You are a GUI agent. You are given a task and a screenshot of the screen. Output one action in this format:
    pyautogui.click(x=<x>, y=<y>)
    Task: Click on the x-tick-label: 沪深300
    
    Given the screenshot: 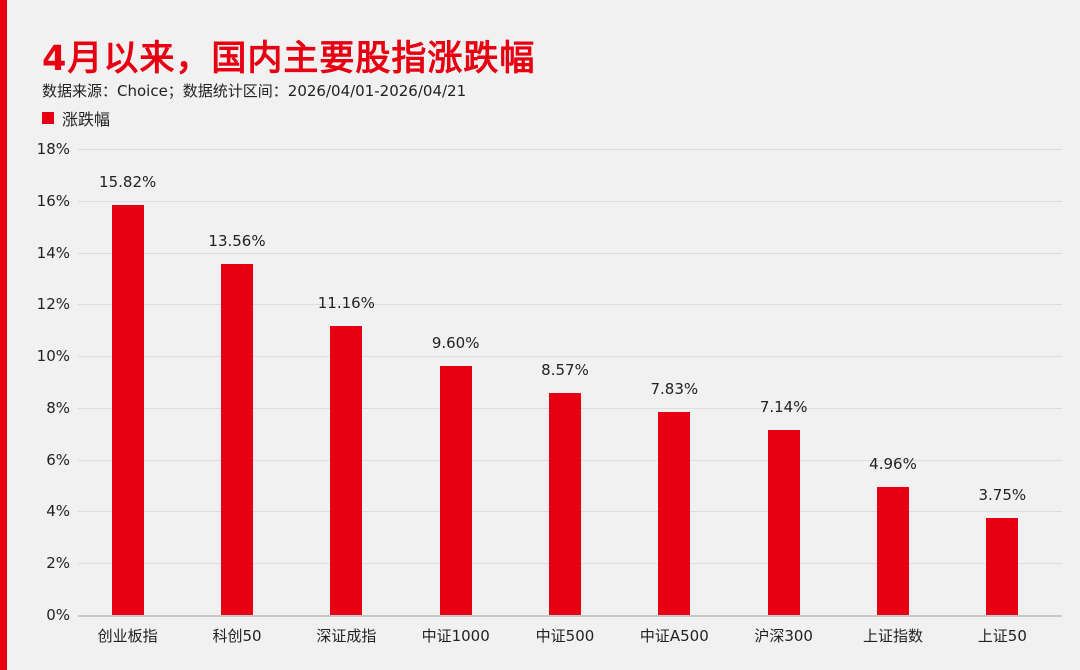 What is the action you would take?
    pyautogui.click(x=783, y=636)
    